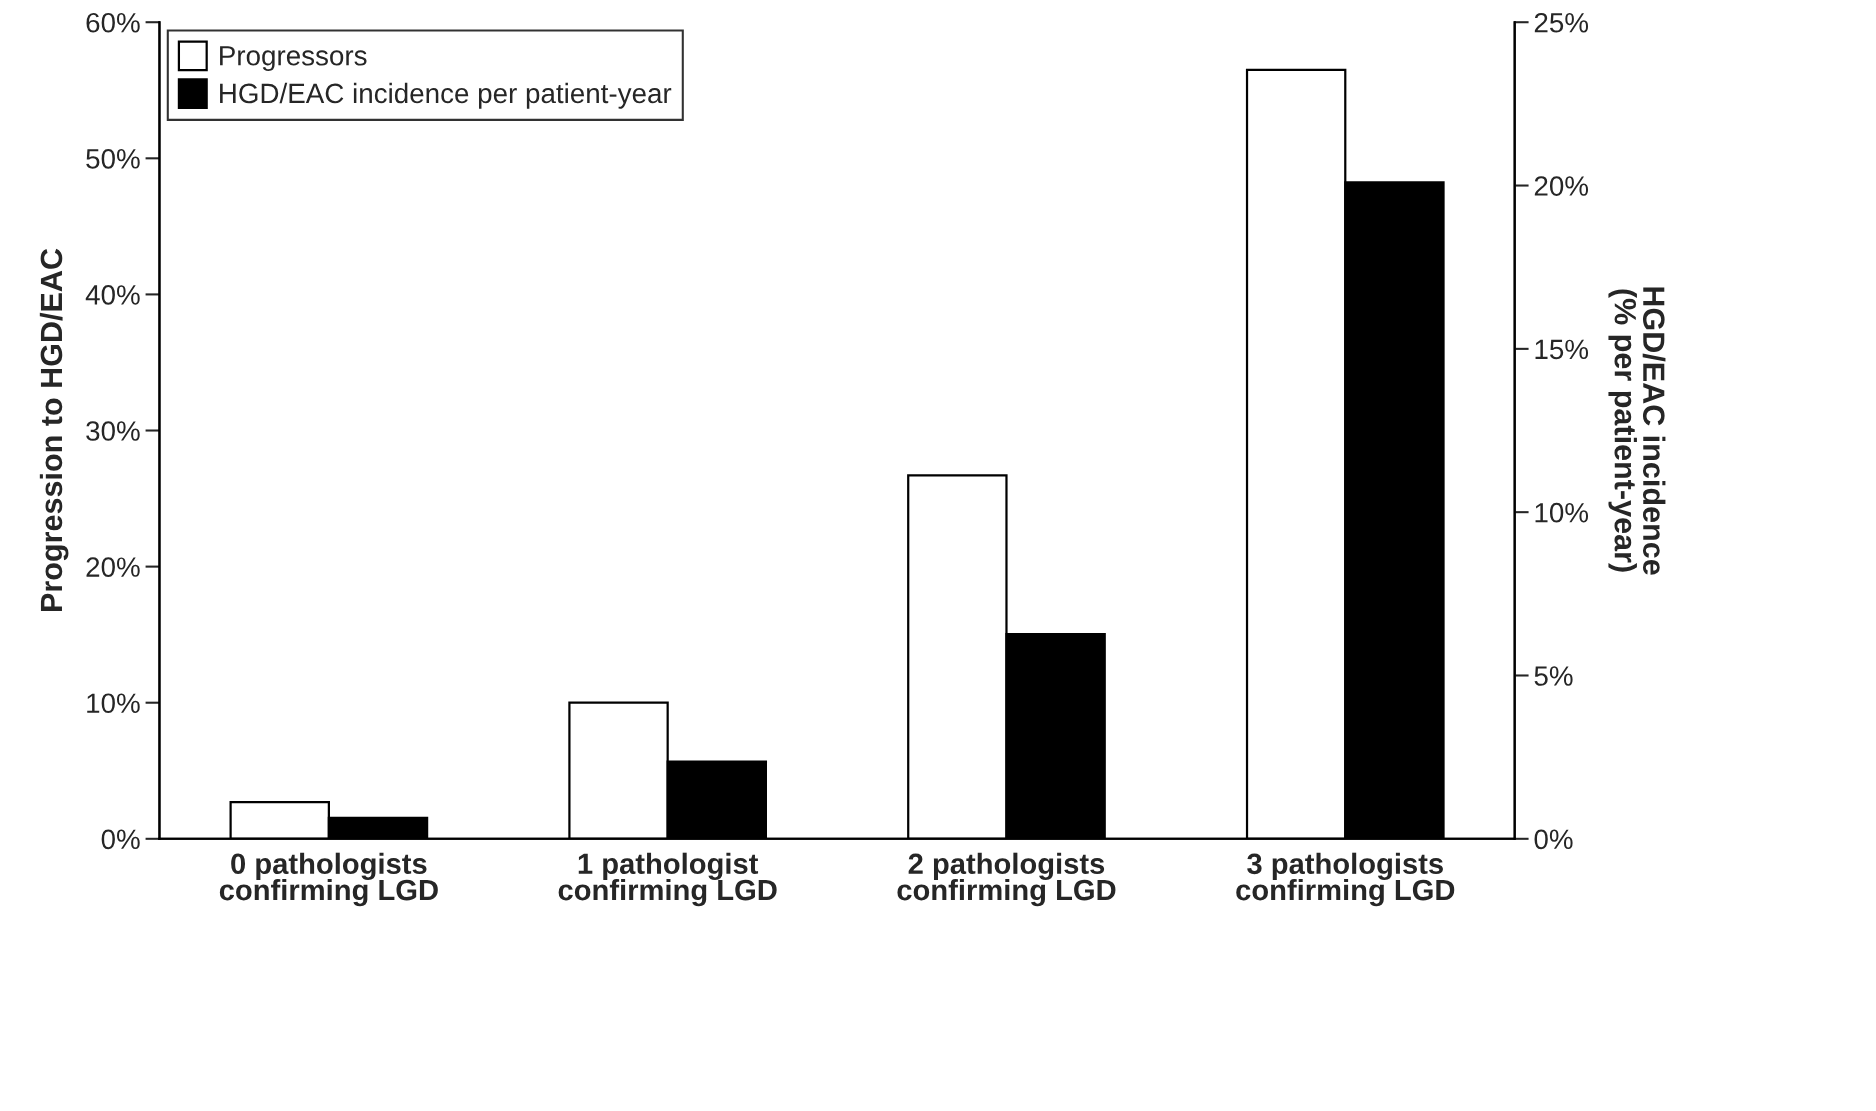  Describe the element at coordinates (1345, 879) in the screenshot. I see `x-tick-label: 3 pathologists confirming LGD` at that location.